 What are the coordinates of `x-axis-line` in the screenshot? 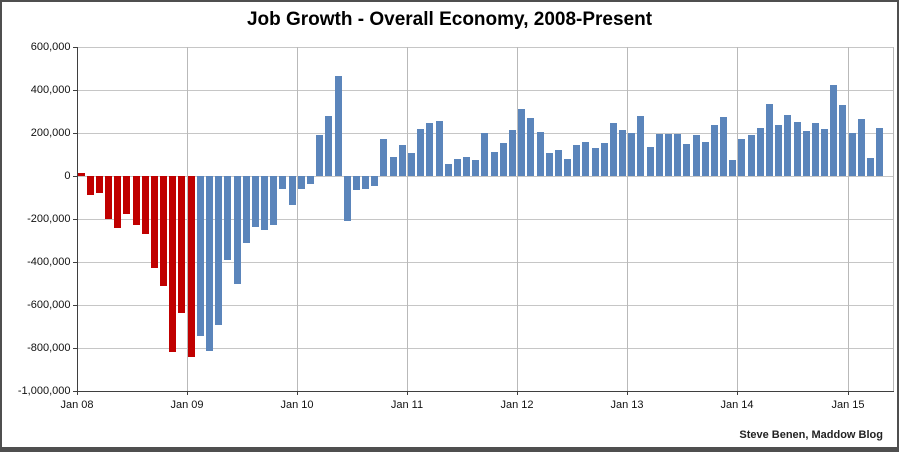 It's located at (485, 391).